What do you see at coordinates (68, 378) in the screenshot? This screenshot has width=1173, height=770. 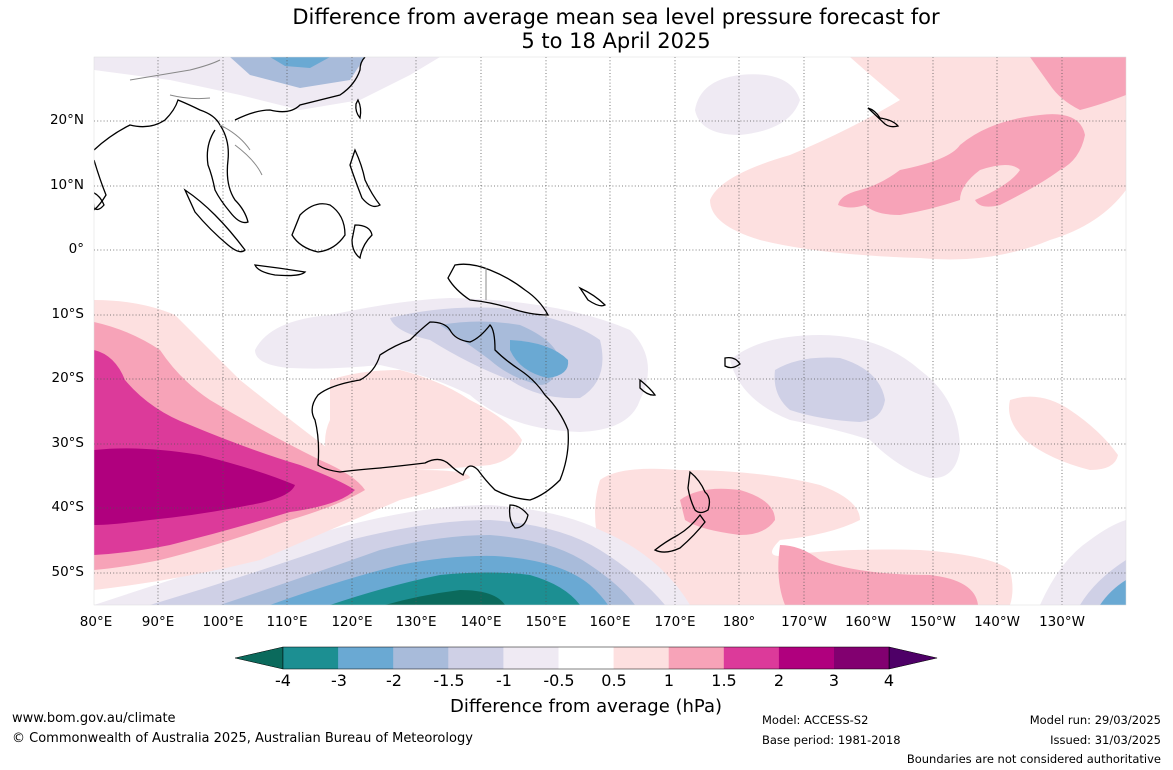 I see `lat-label-20s: 20°S` at bounding box center [68, 378].